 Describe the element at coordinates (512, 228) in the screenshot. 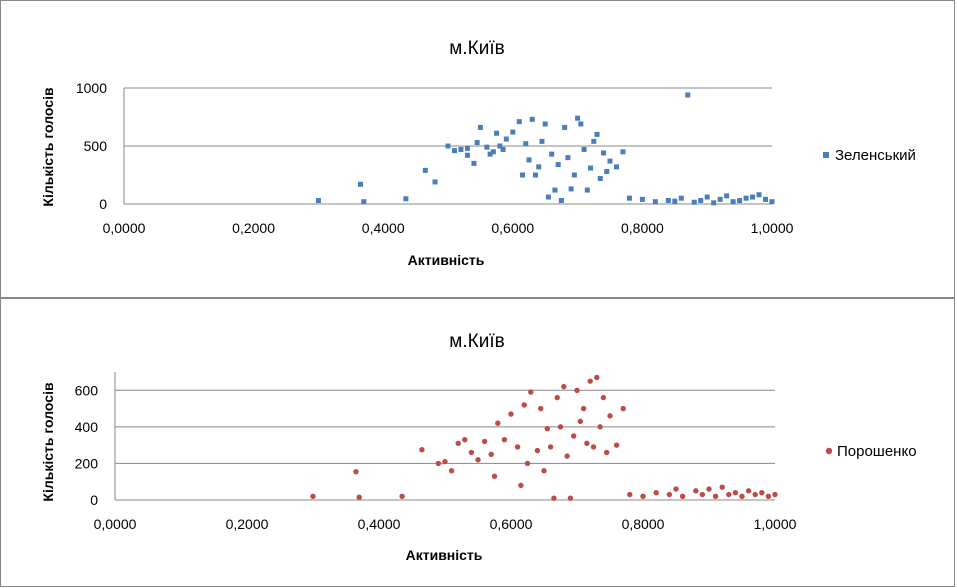

I see `x-tick-label: 0,6000` at that location.